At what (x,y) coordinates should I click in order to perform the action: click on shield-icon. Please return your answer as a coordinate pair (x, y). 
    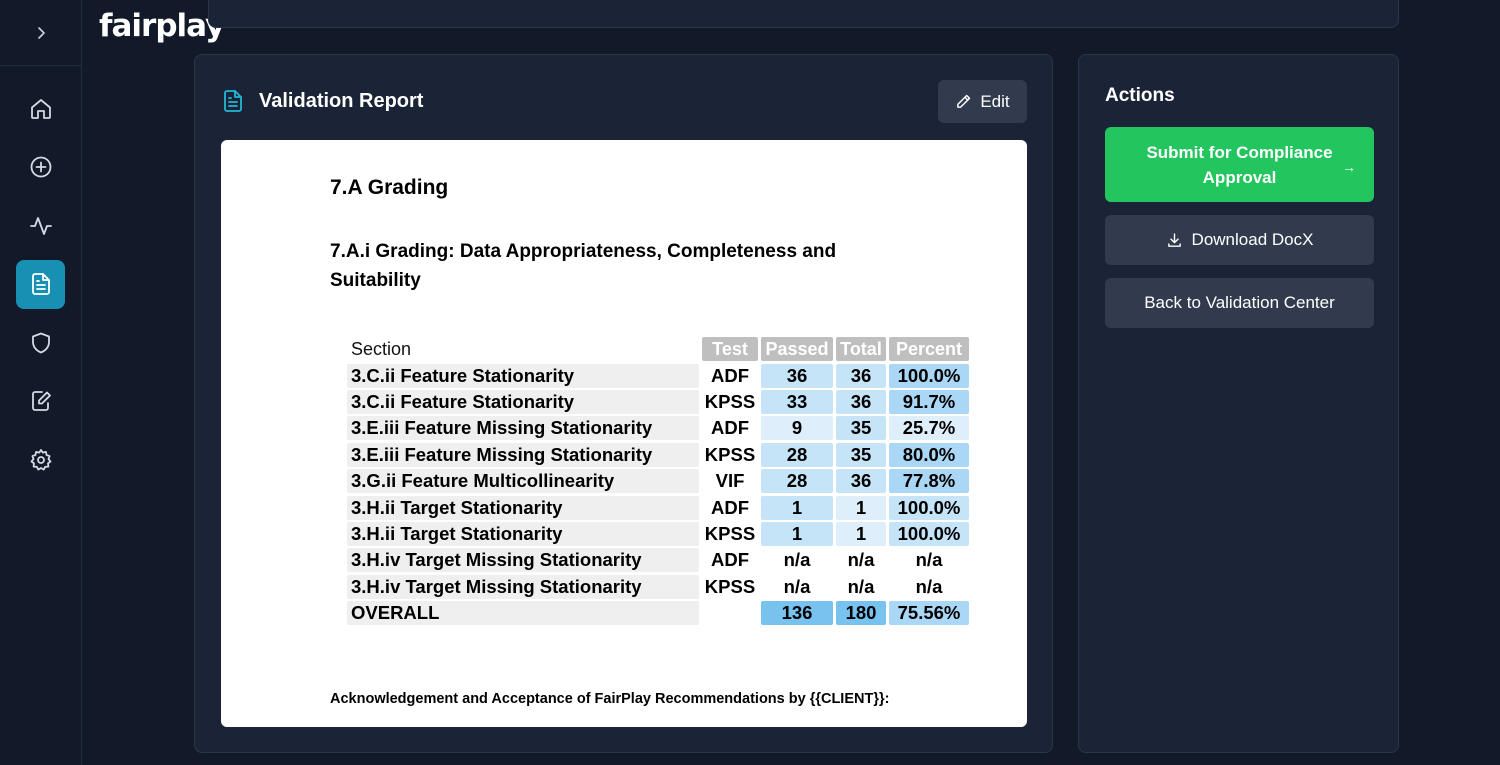
    Looking at the image, I should click on (40, 342).